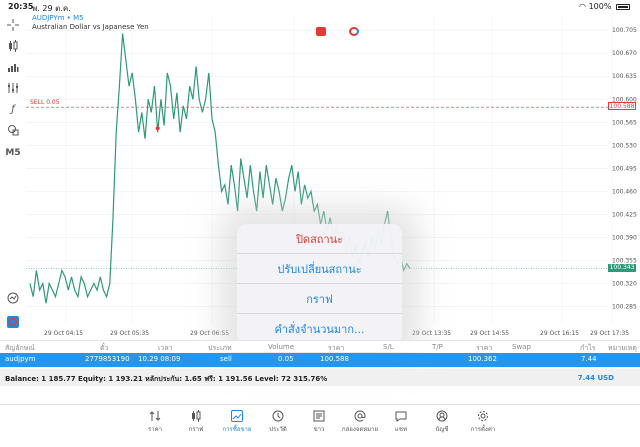  Describe the element at coordinates (58, 18) in the screenshot. I see `chart-symbol: AUDJPYm • M5` at that location.